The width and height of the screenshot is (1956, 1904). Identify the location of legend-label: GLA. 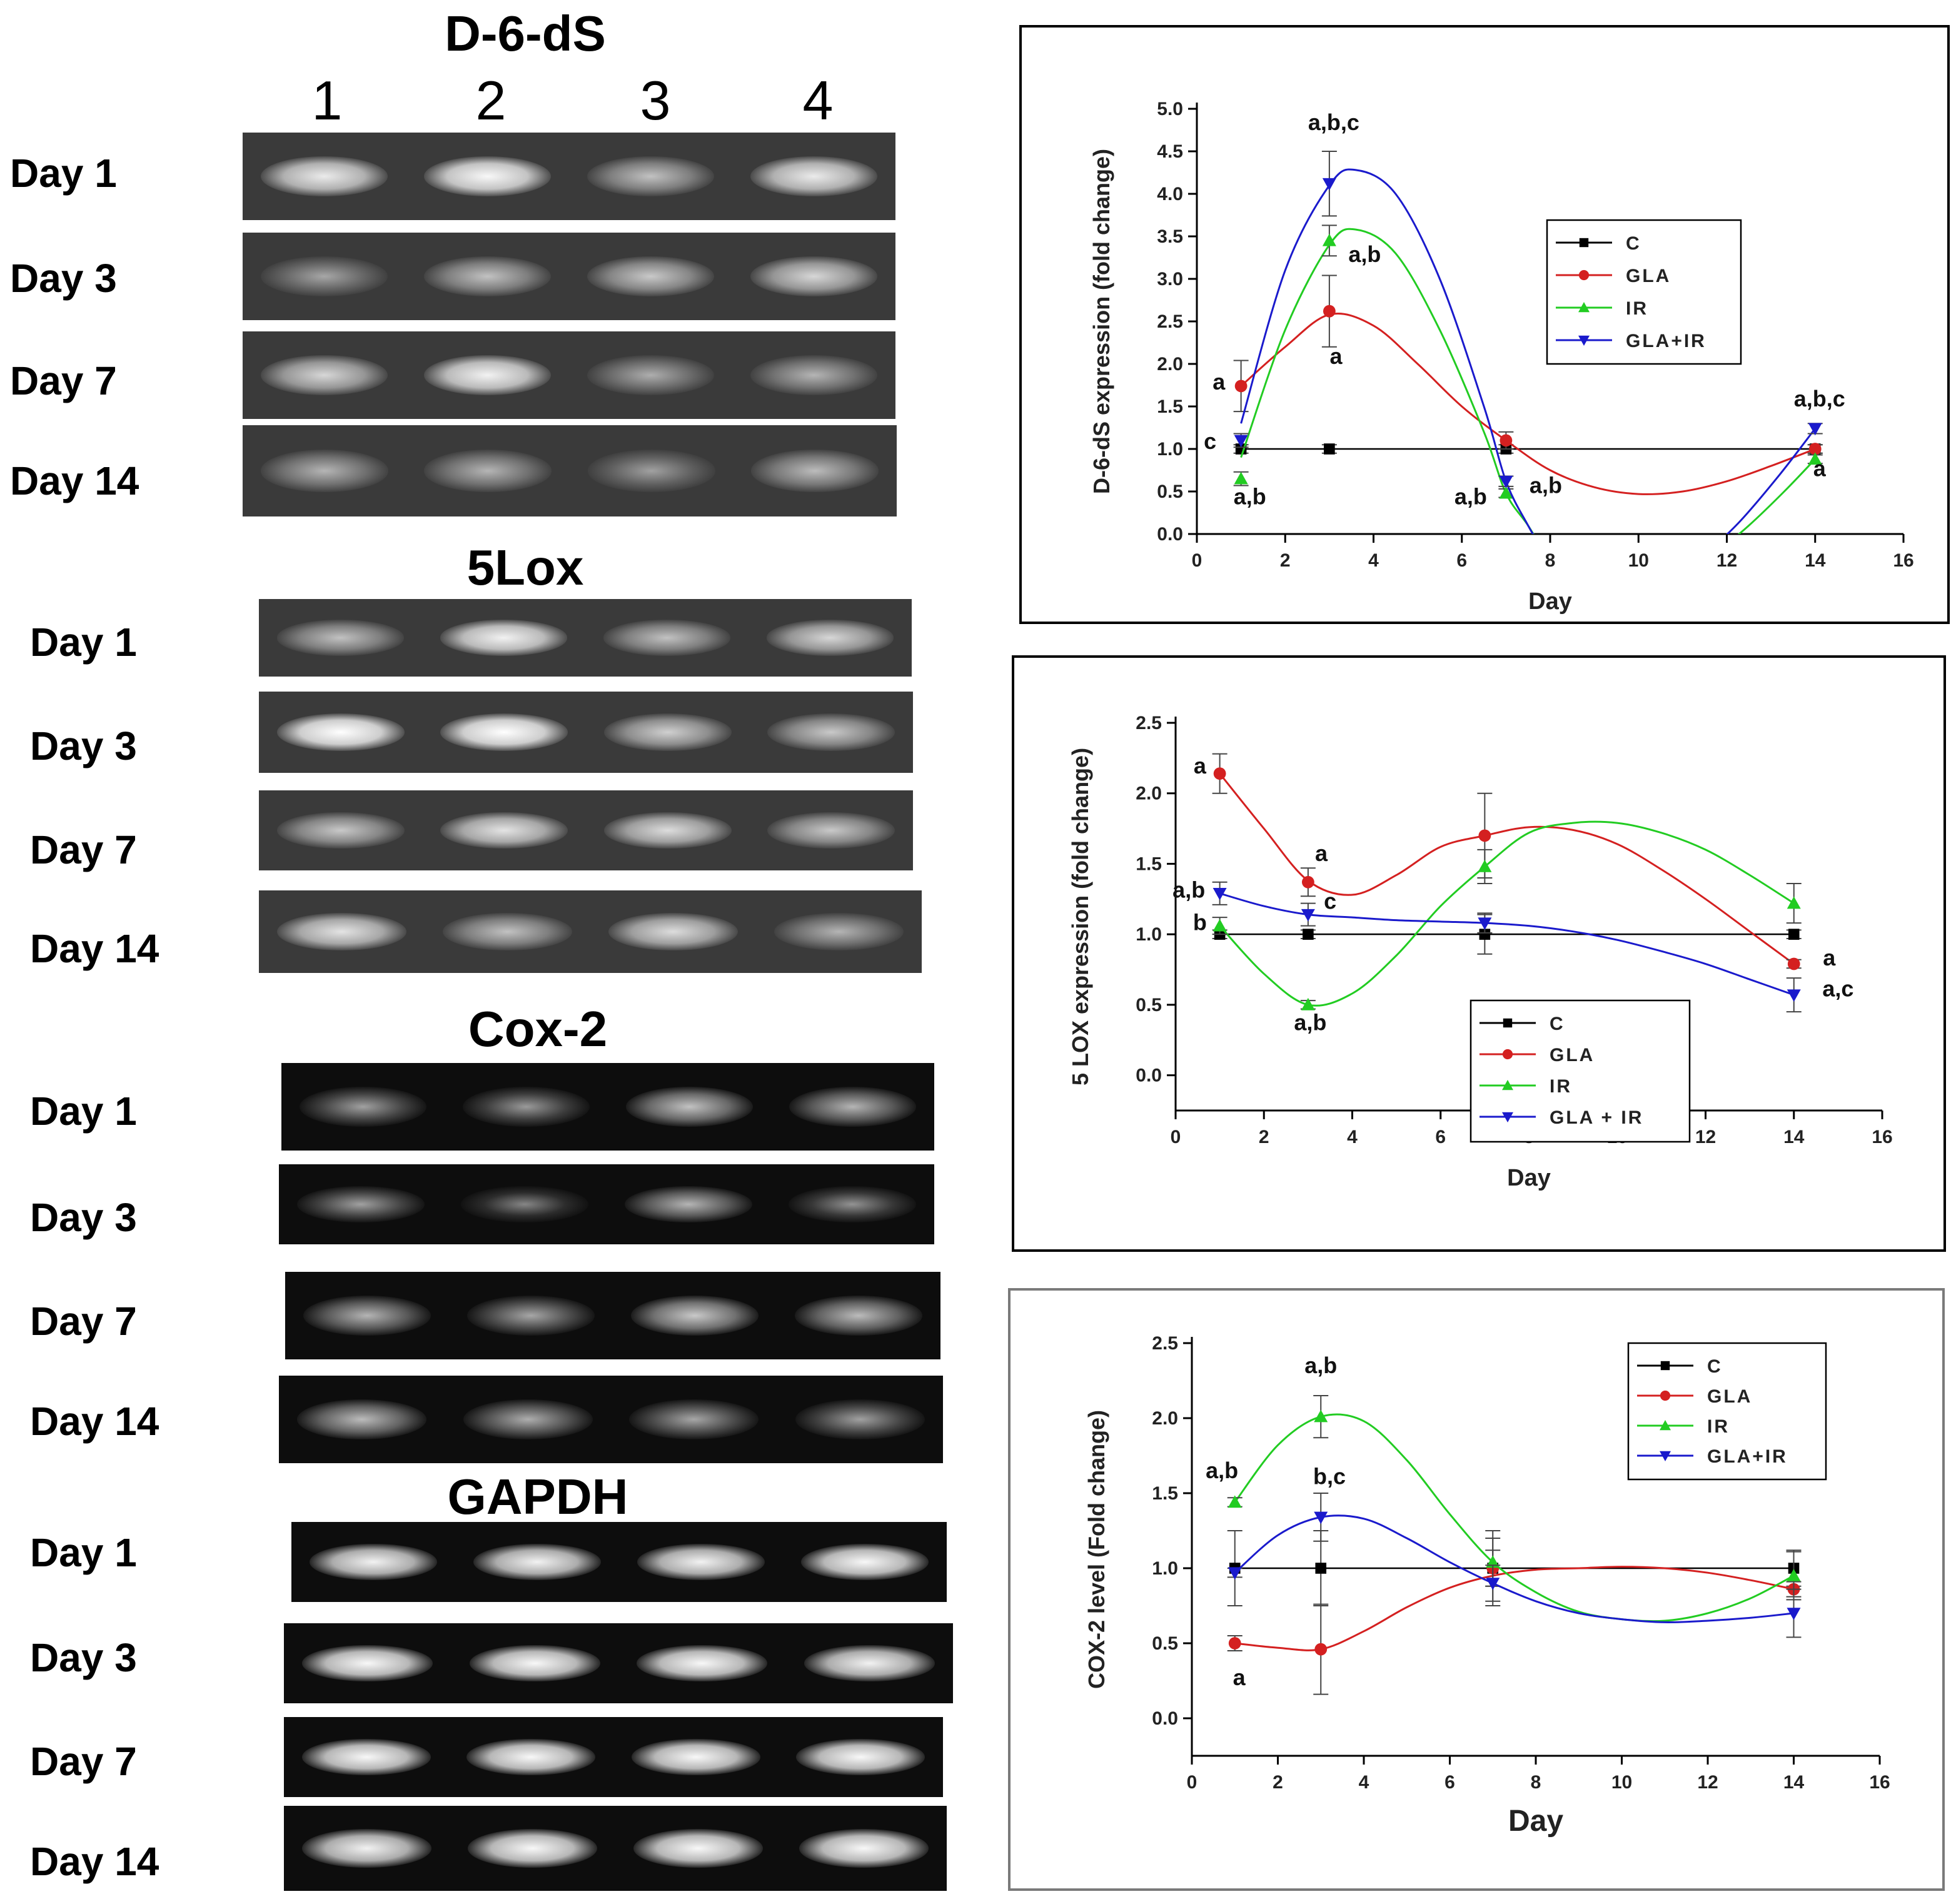
(1729, 1396).